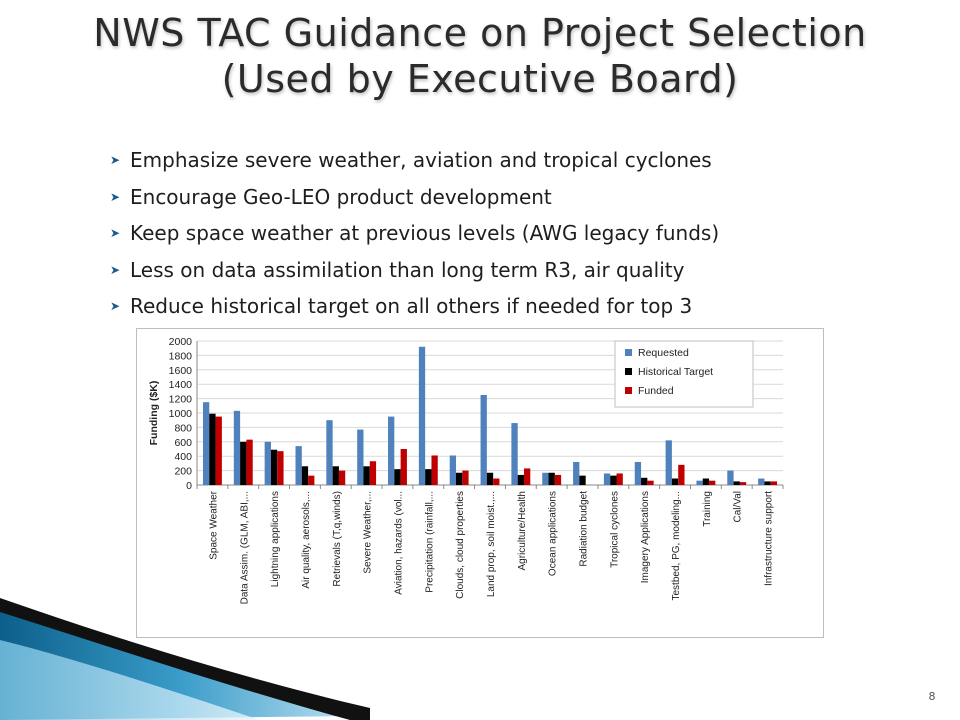 The image size is (960, 720). Describe the element at coordinates (413, 197) in the screenshot. I see `bullet-item: ➤ Encourage Geo-LEO product development` at that location.